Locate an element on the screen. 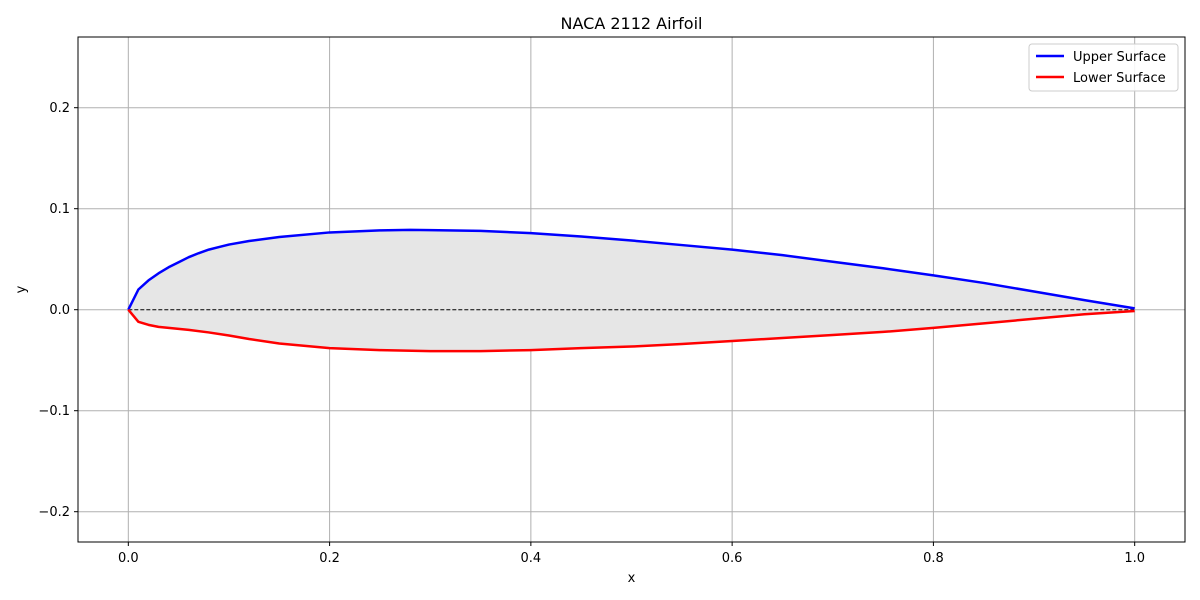  x-tick-label: 0.0 is located at coordinates (128, 558).